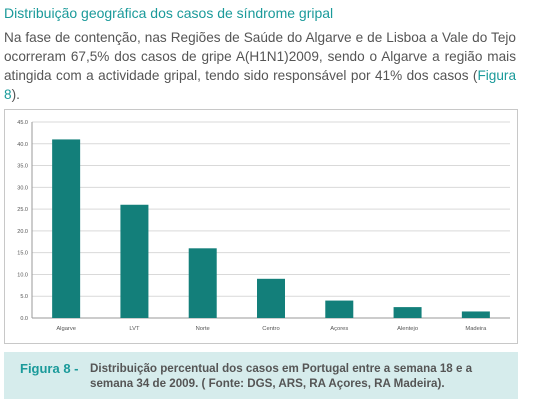 The width and height of the screenshot is (544, 408). What do you see at coordinates (66, 329) in the screenshot?
I see `x-tick-label: Algarve` at bounding box center [66, 329].